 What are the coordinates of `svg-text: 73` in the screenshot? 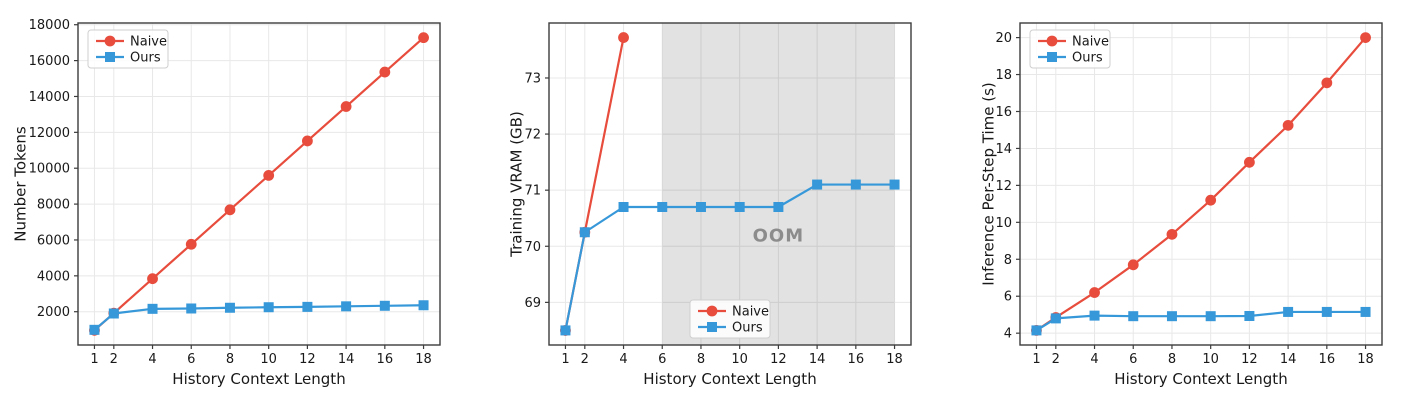 It's located at (532, 78).